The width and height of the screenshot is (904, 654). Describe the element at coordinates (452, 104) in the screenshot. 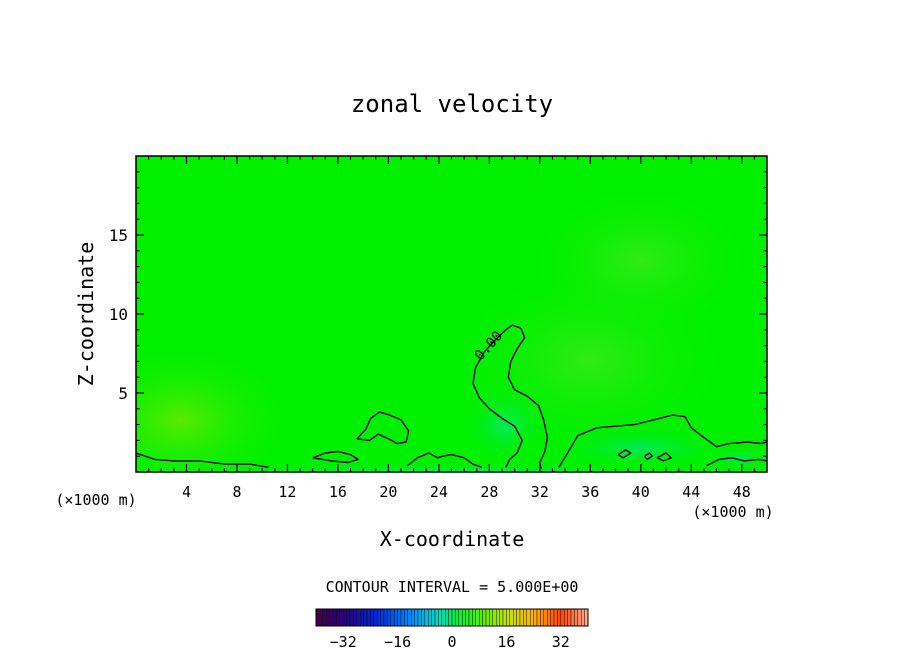

I see `chart-title: zonal velocity` at that location.